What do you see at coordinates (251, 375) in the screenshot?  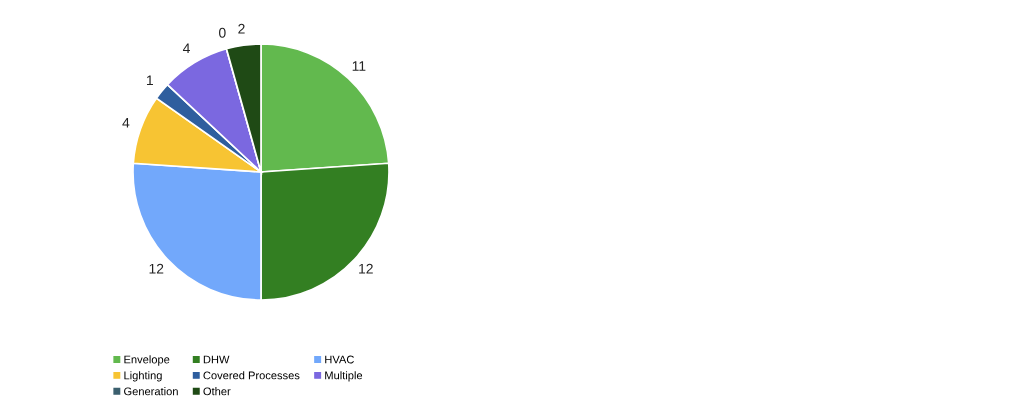 I see `legend-label: Covered Processes` at bounding box center [251, 375].